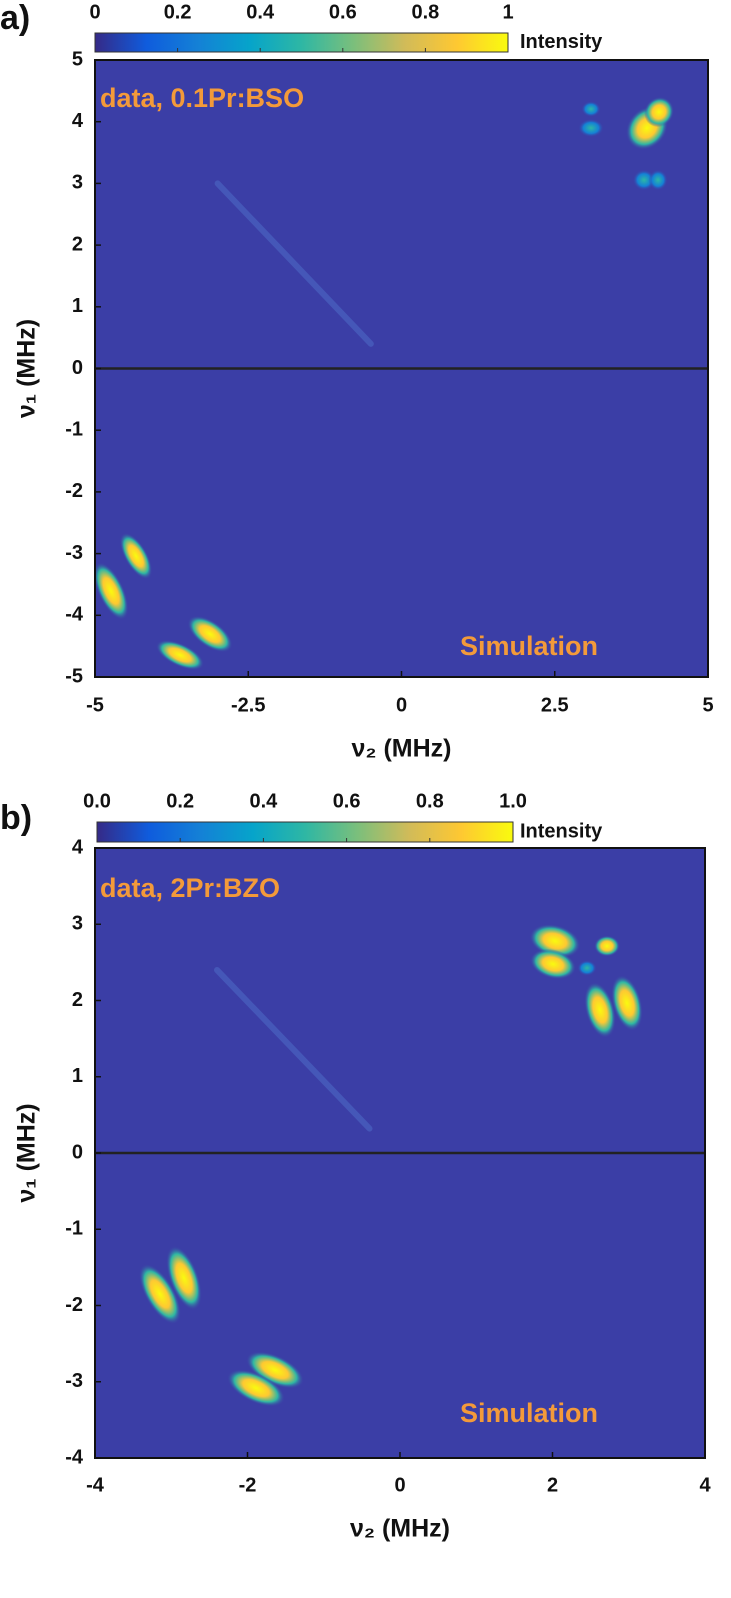 The height and width of the screenshot is (1598, 731). What do you see at coordinates (74, 676) in the screenshot?
I see `y-tick-label: -5` at bounding box center [74, 676].